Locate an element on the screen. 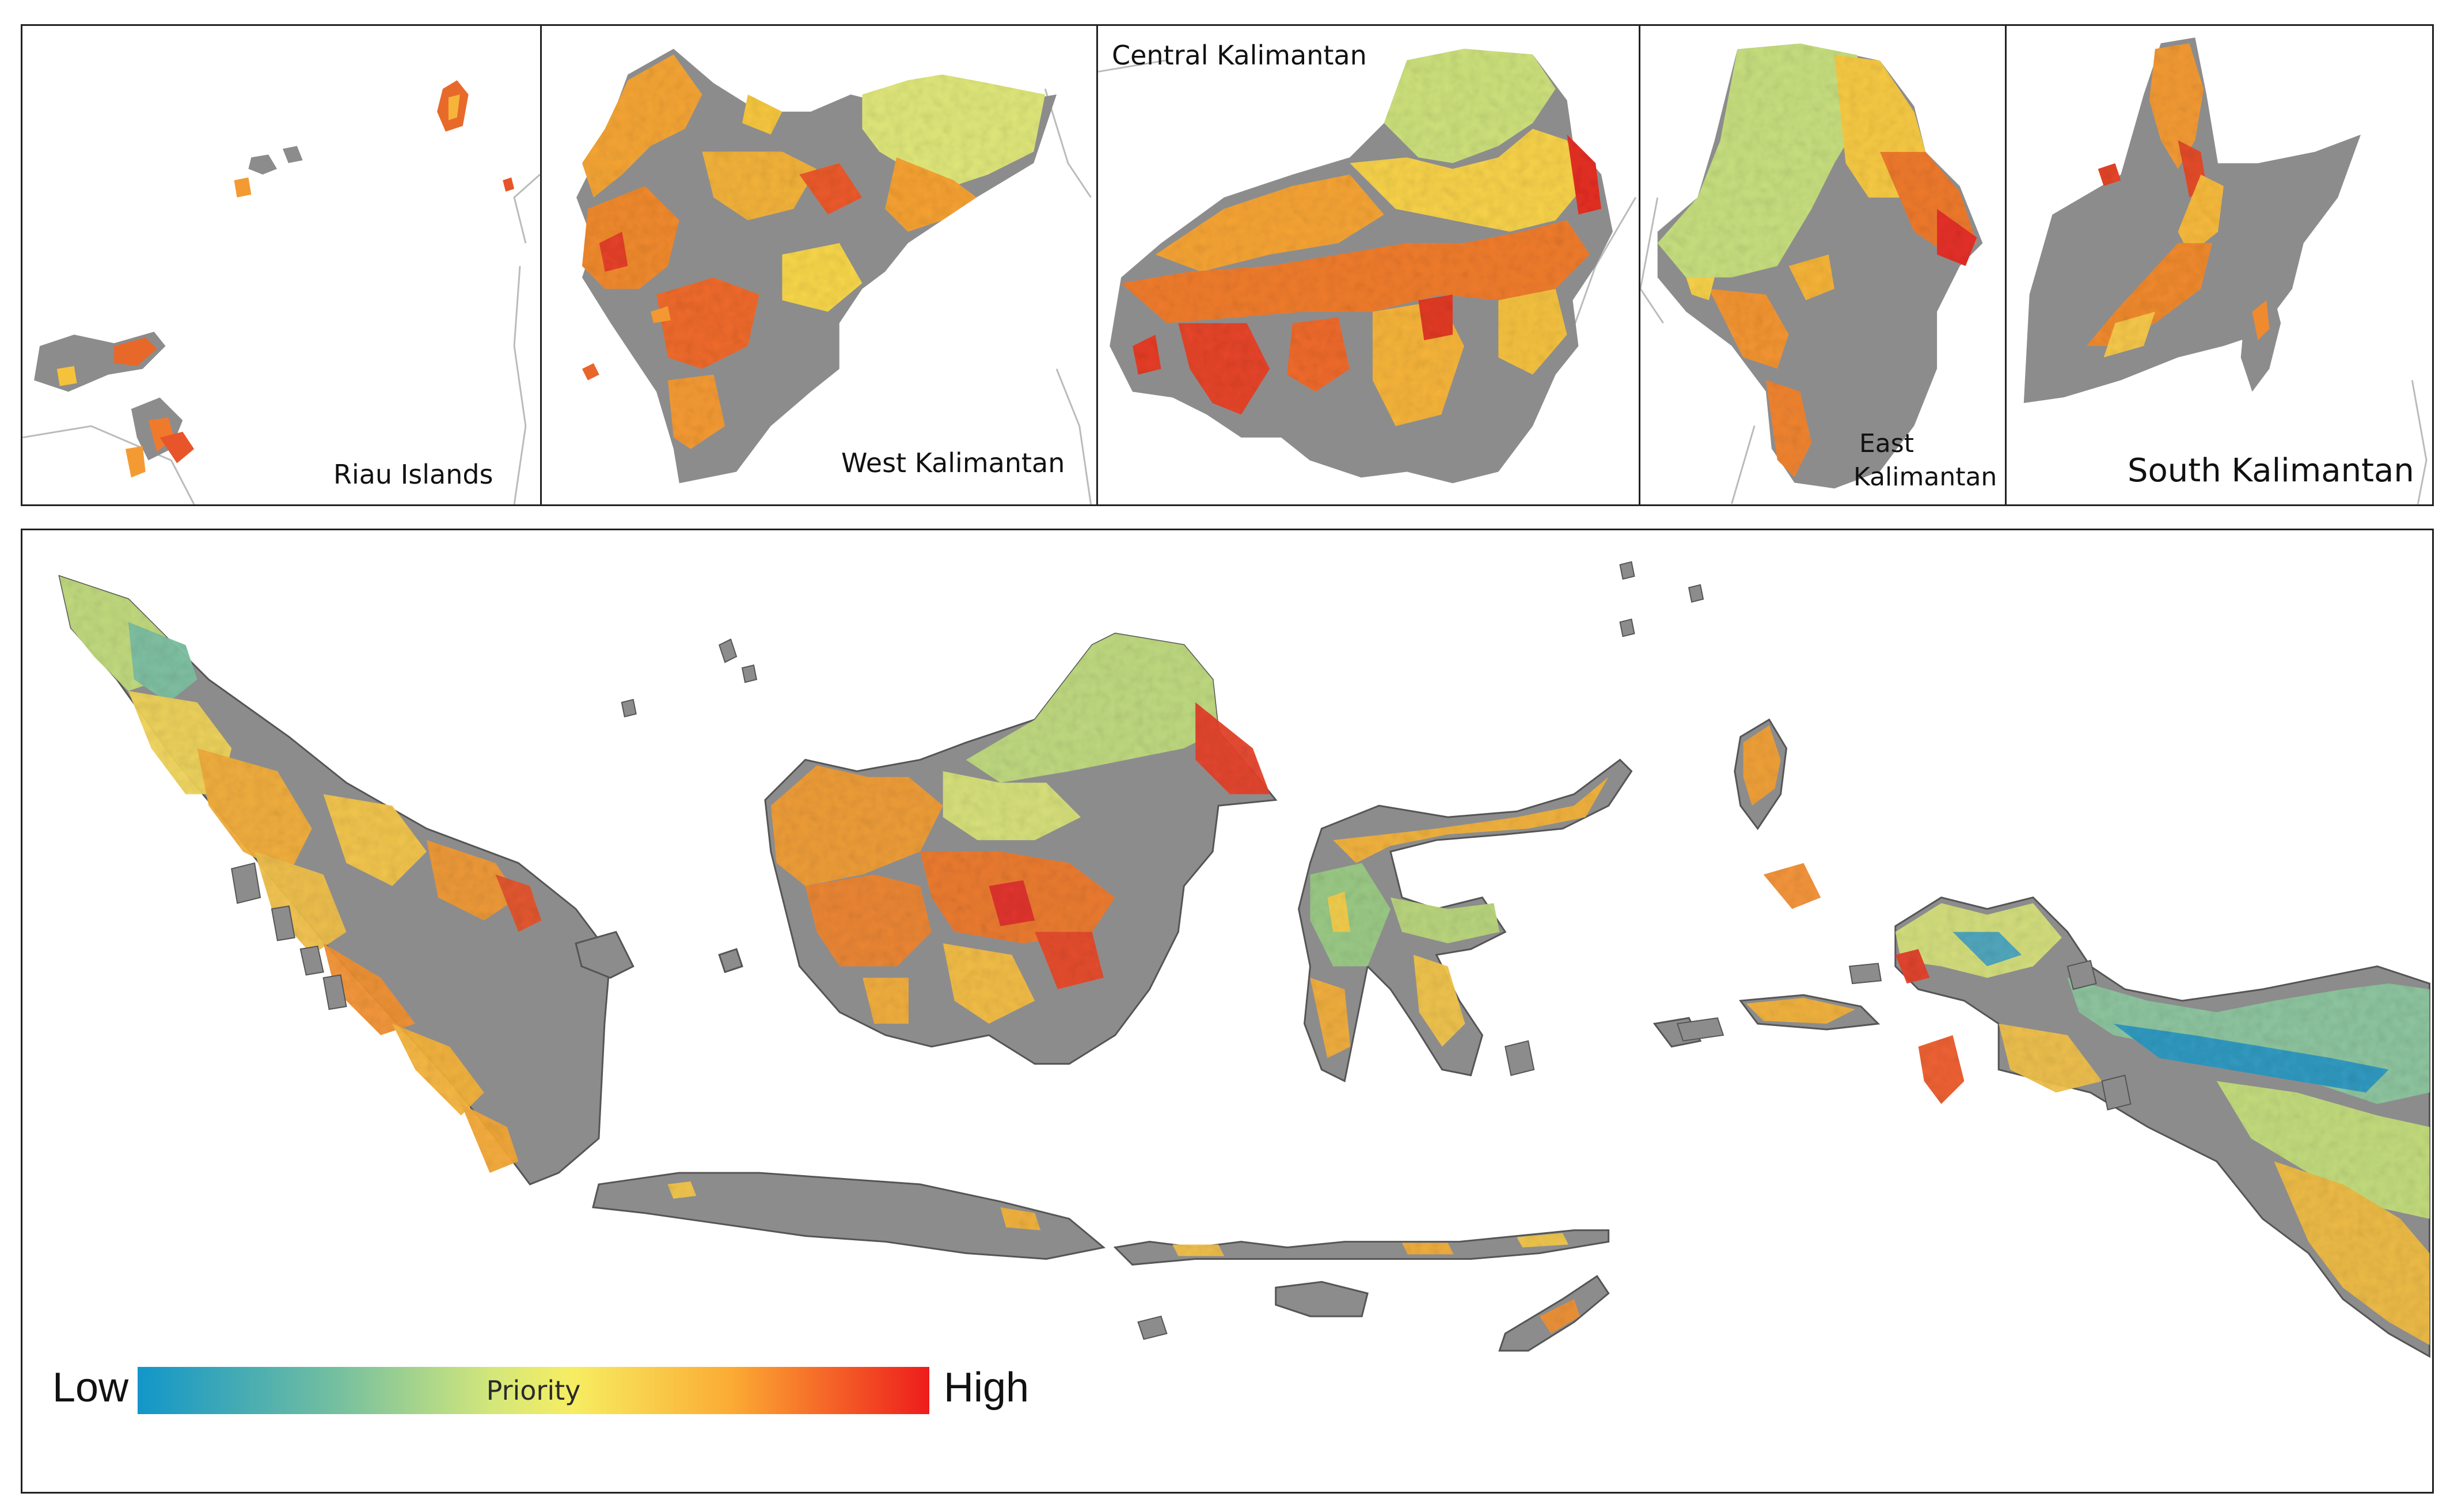  inset-label-riau-islands: Riau Islands is located at coordinates (413, 474).